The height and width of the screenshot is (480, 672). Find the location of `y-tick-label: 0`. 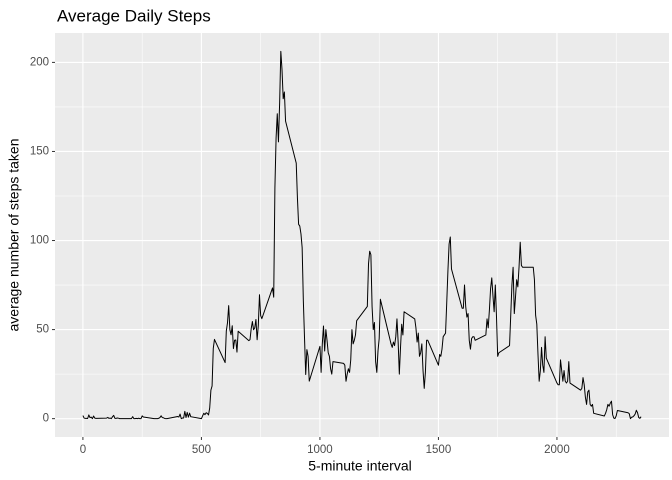

y-tick-label: 0 is located at coordinates (46, 419).